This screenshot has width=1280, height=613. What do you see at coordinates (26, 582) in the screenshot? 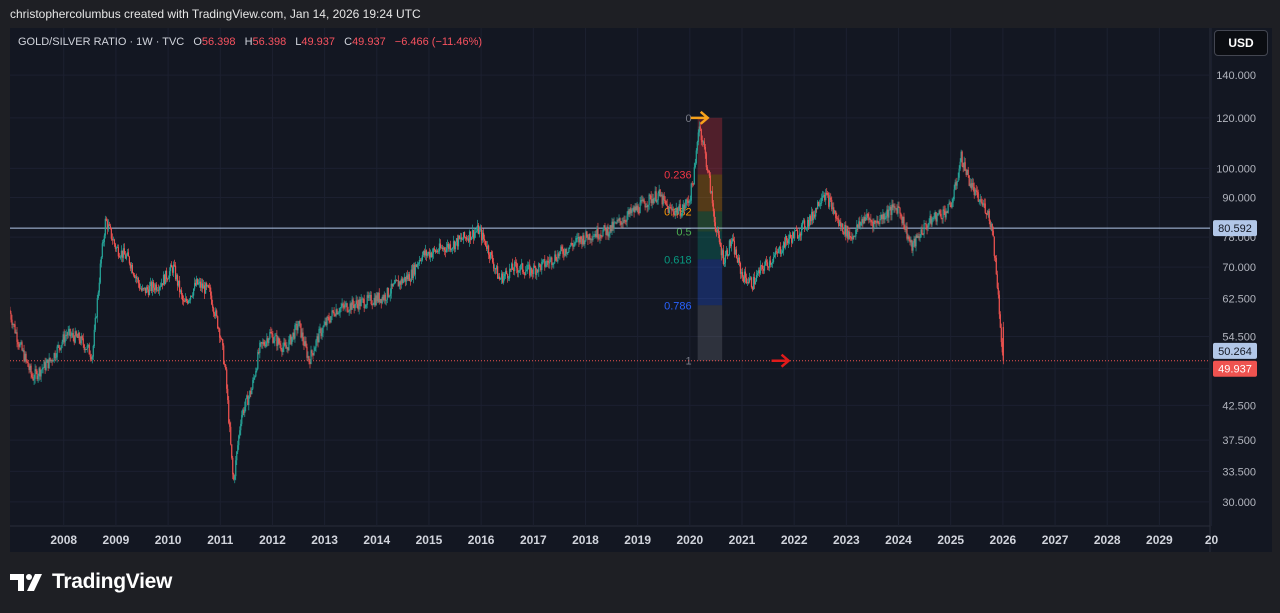
I see `tradingview-logo-icon` at bounding box center [26, 582].